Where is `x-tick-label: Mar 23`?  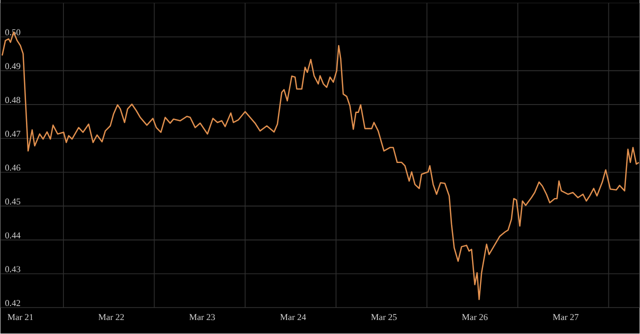 x-tick-label: Mar 23 is located at coordinates (202, 317).